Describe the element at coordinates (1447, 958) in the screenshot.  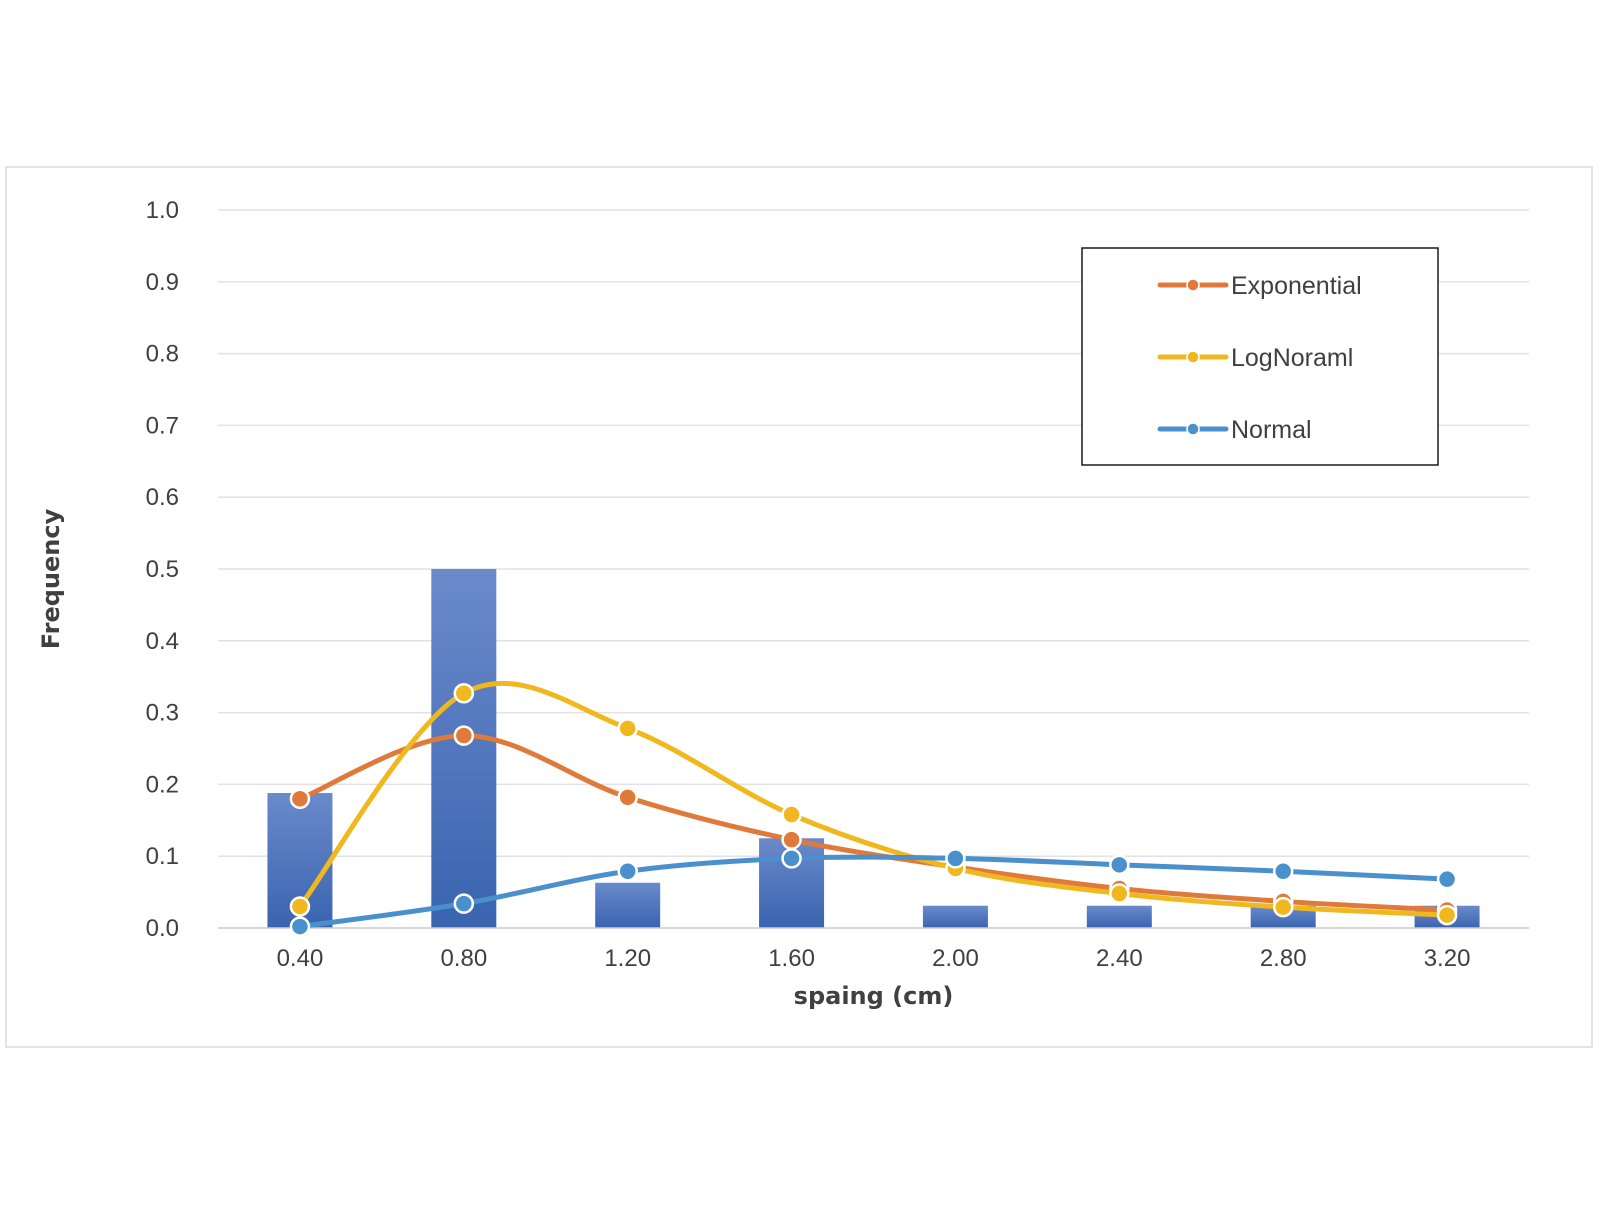
I see `x-tick-label: 3.20` at that location.